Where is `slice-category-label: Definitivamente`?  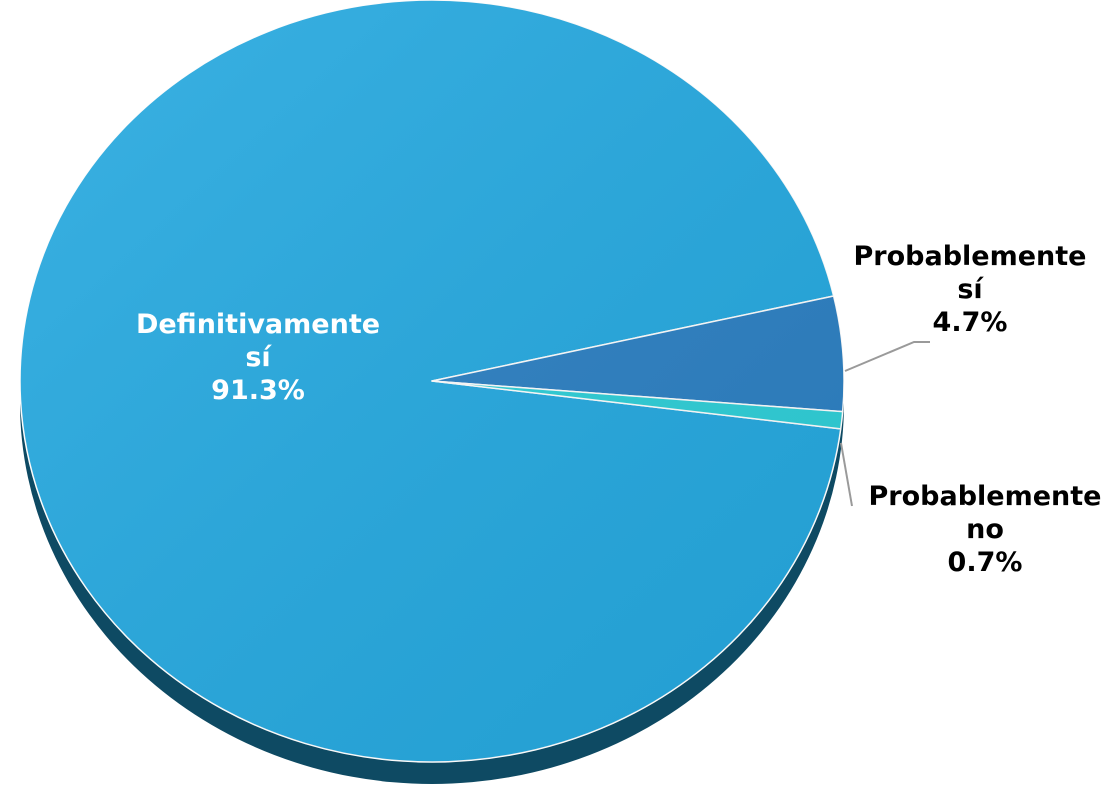 slice-category-label: Definitivamente is located at coordinates (258, 324).